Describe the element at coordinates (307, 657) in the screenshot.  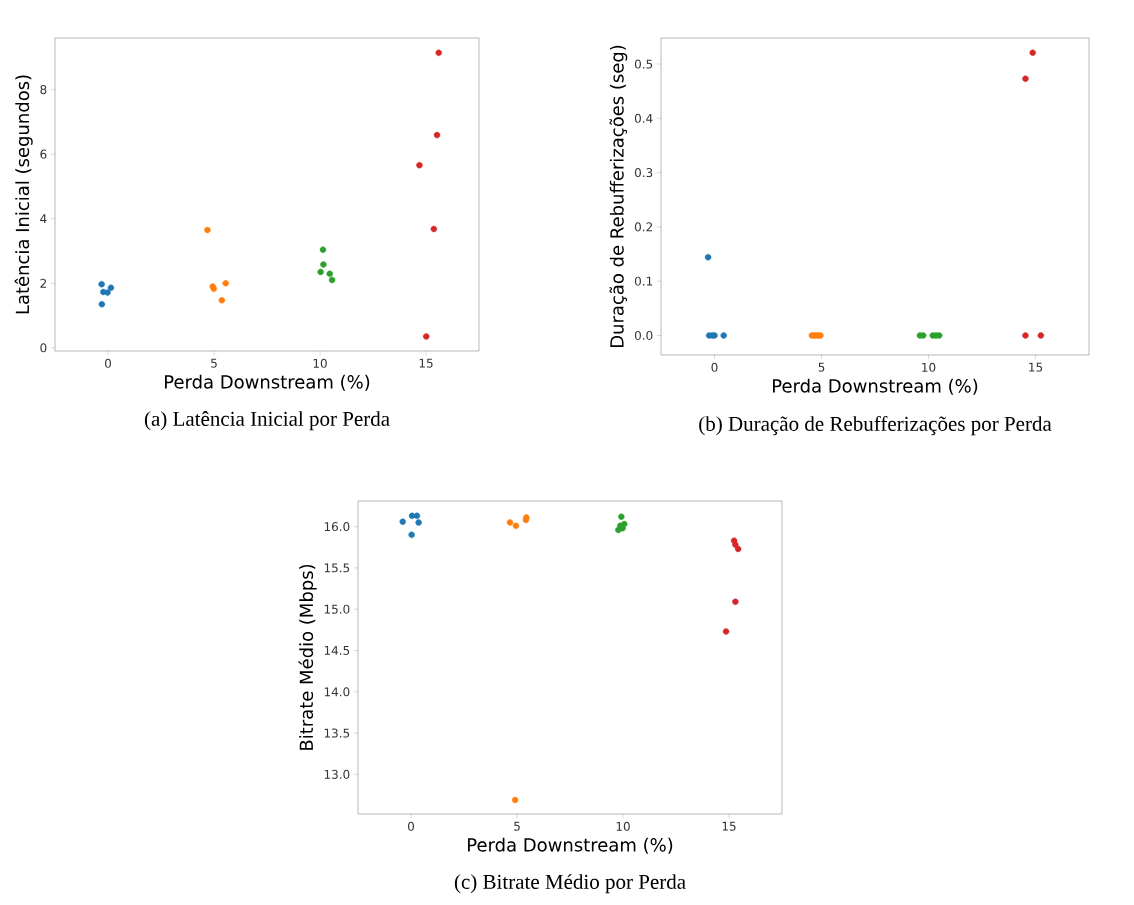
I see `y-axis-title: Bitrate Médio (Mbps)` at that location.